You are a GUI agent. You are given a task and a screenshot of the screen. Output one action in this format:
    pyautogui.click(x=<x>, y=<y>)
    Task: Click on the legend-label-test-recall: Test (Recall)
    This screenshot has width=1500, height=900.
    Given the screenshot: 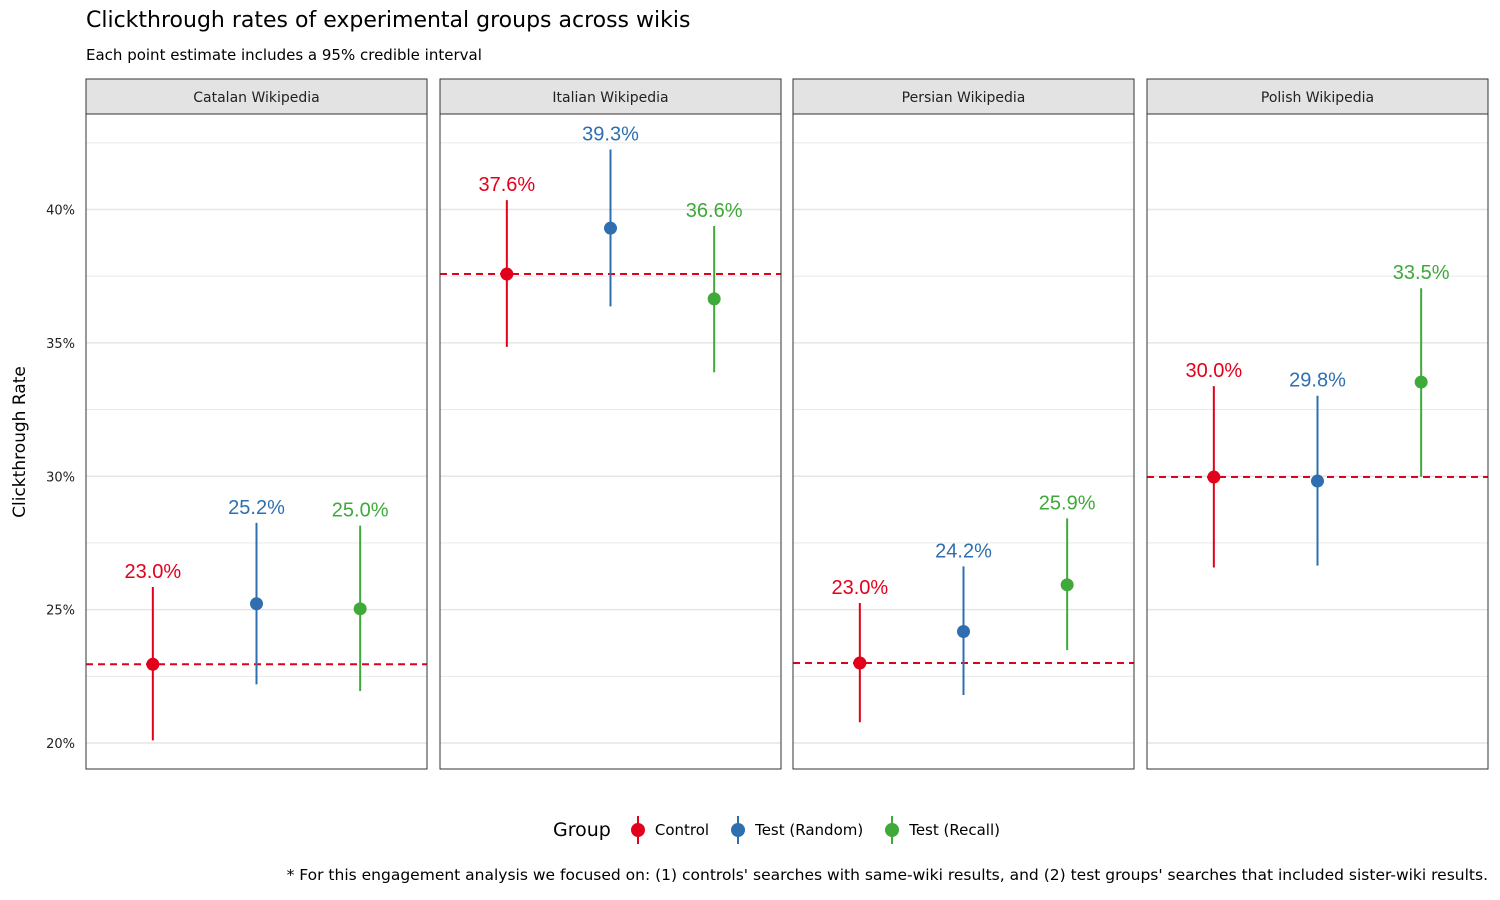 What is the action you would take?
    pyautogui.click(x=954, y=830)
    